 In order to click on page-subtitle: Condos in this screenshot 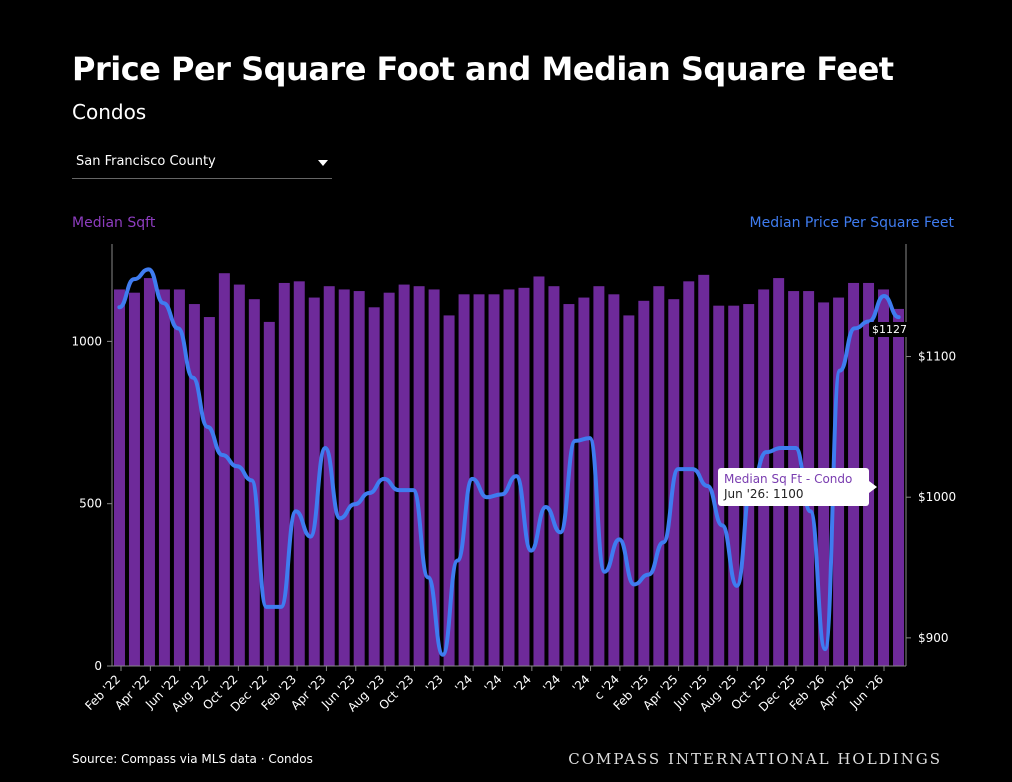, I will do `click(109, 112)`.